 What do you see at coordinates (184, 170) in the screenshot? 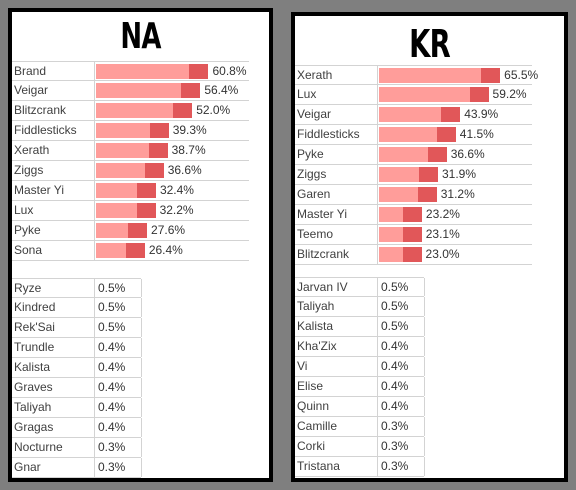
I see `data-label: 36.6%` at bounding box center [184, 170].